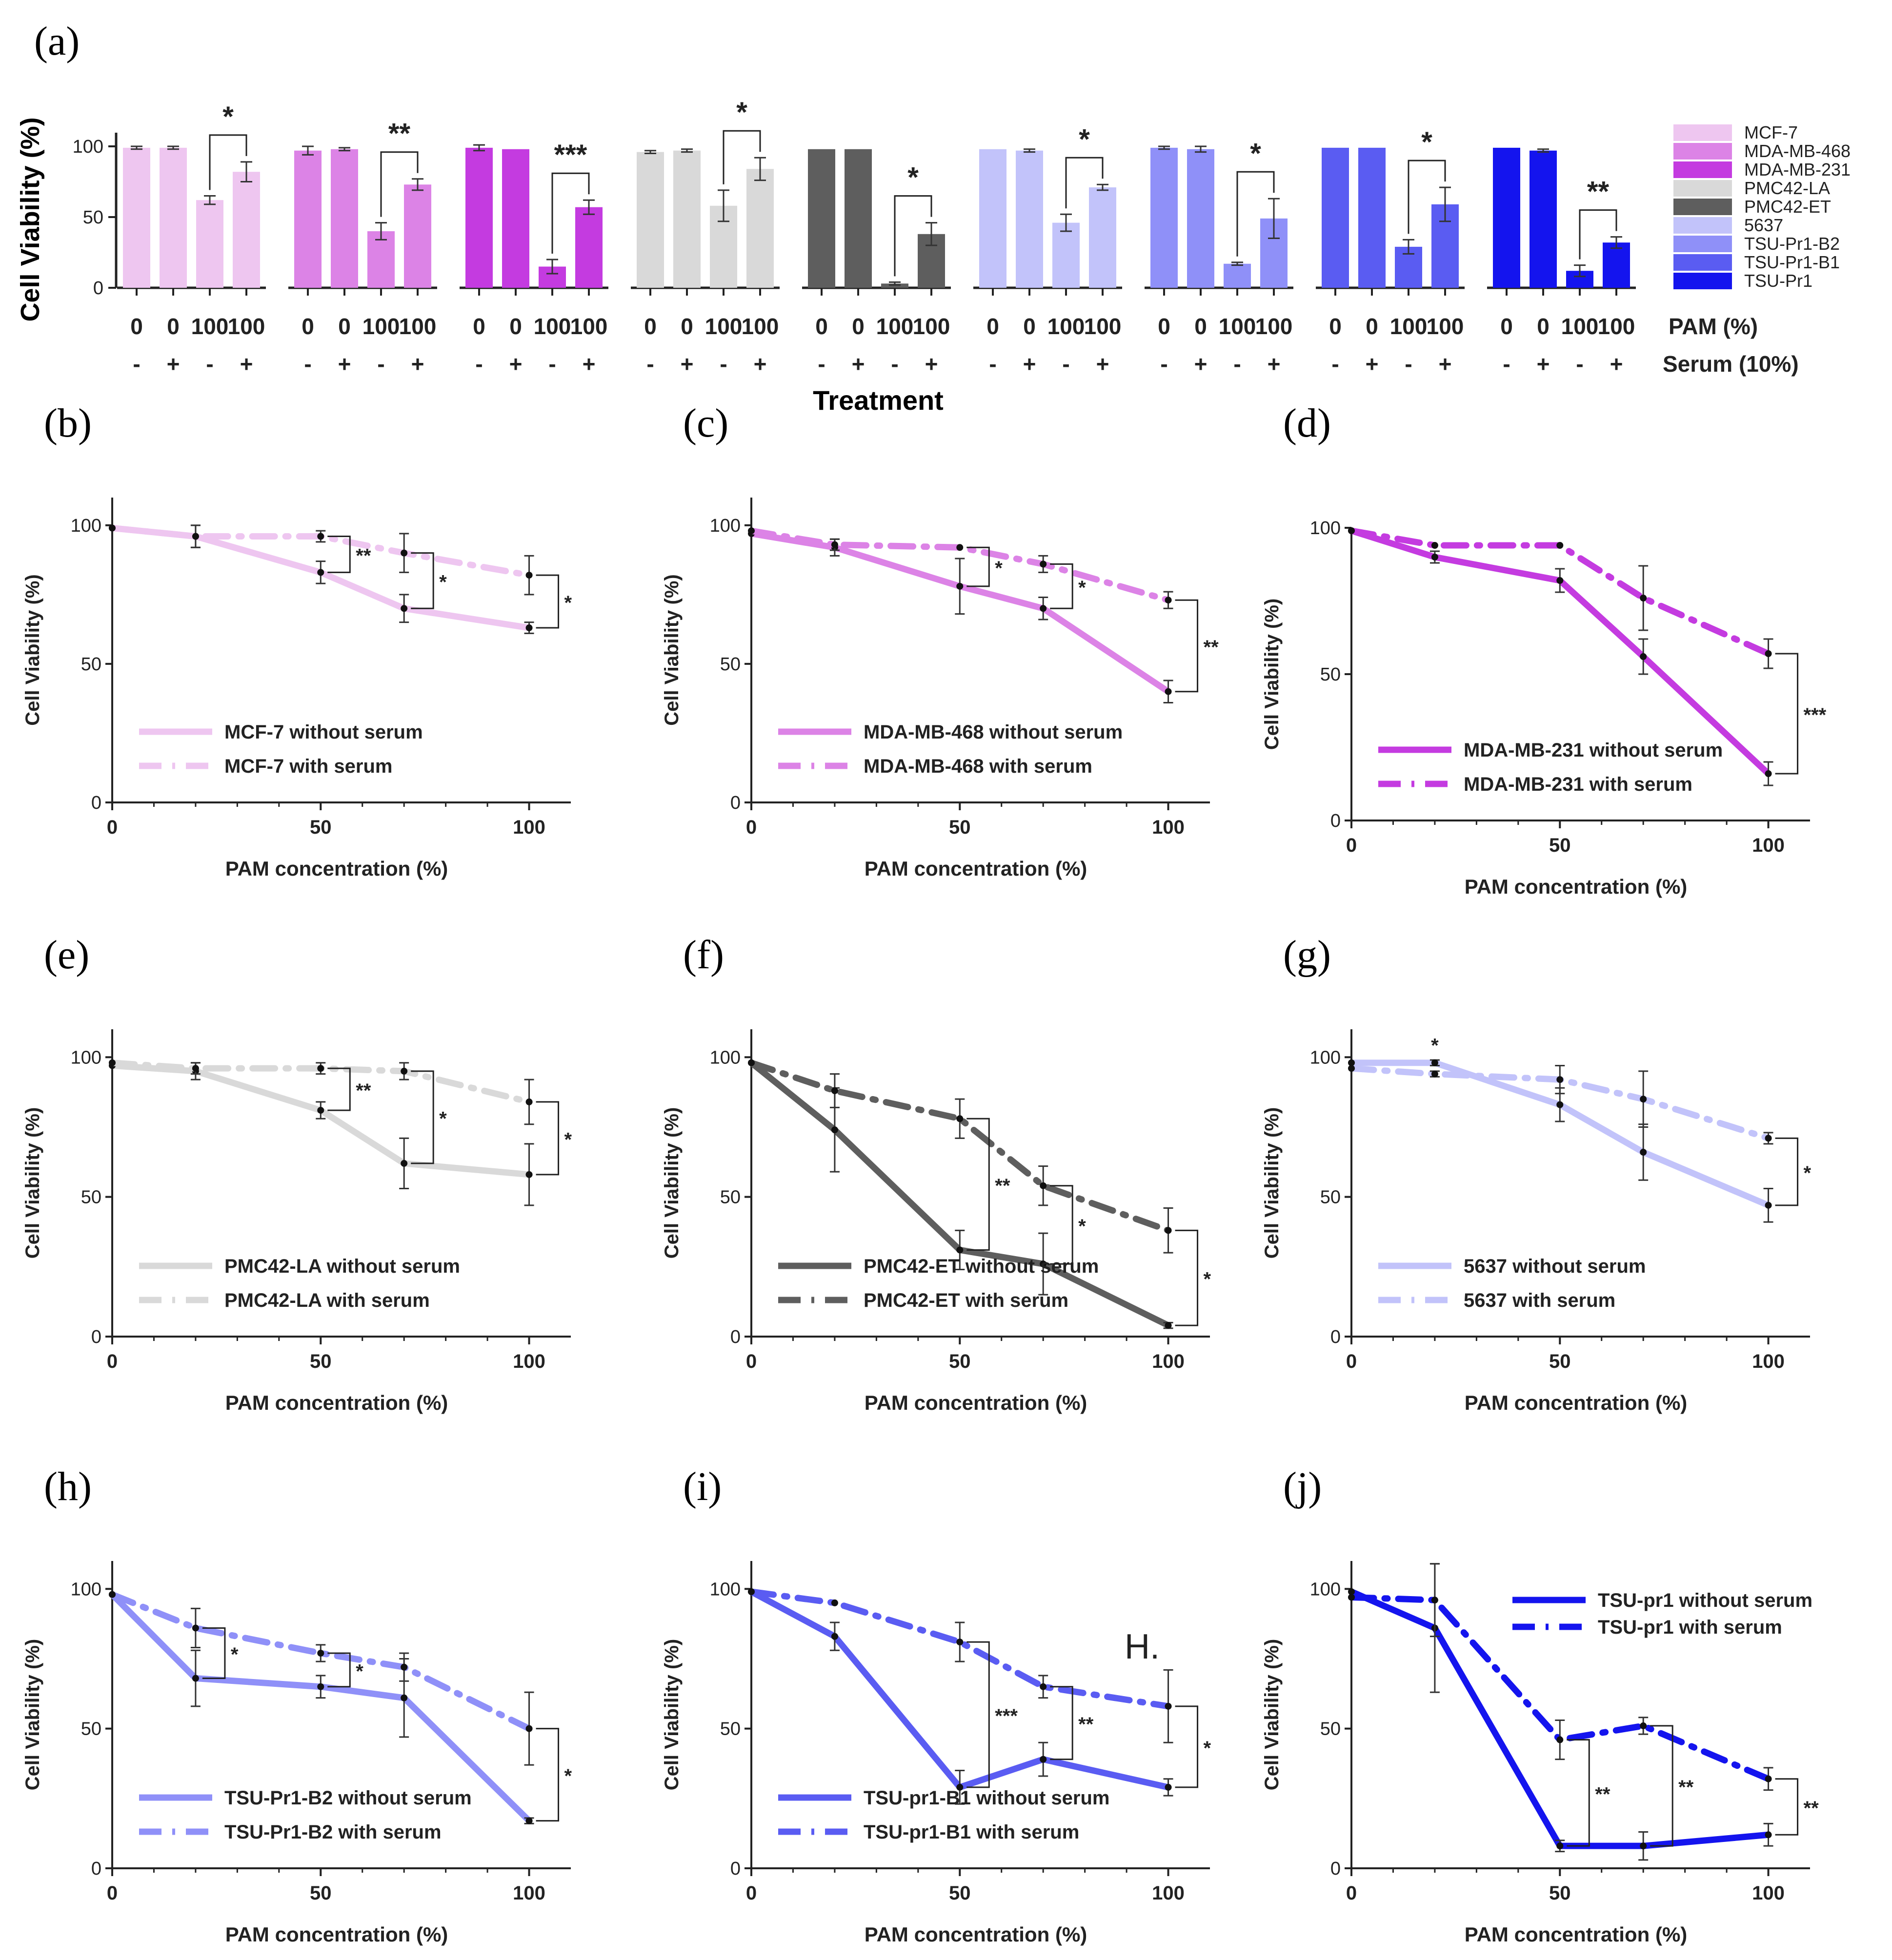 The image size is (1892, 1960). I want to click on panel-label: (f), so click(703, 955).